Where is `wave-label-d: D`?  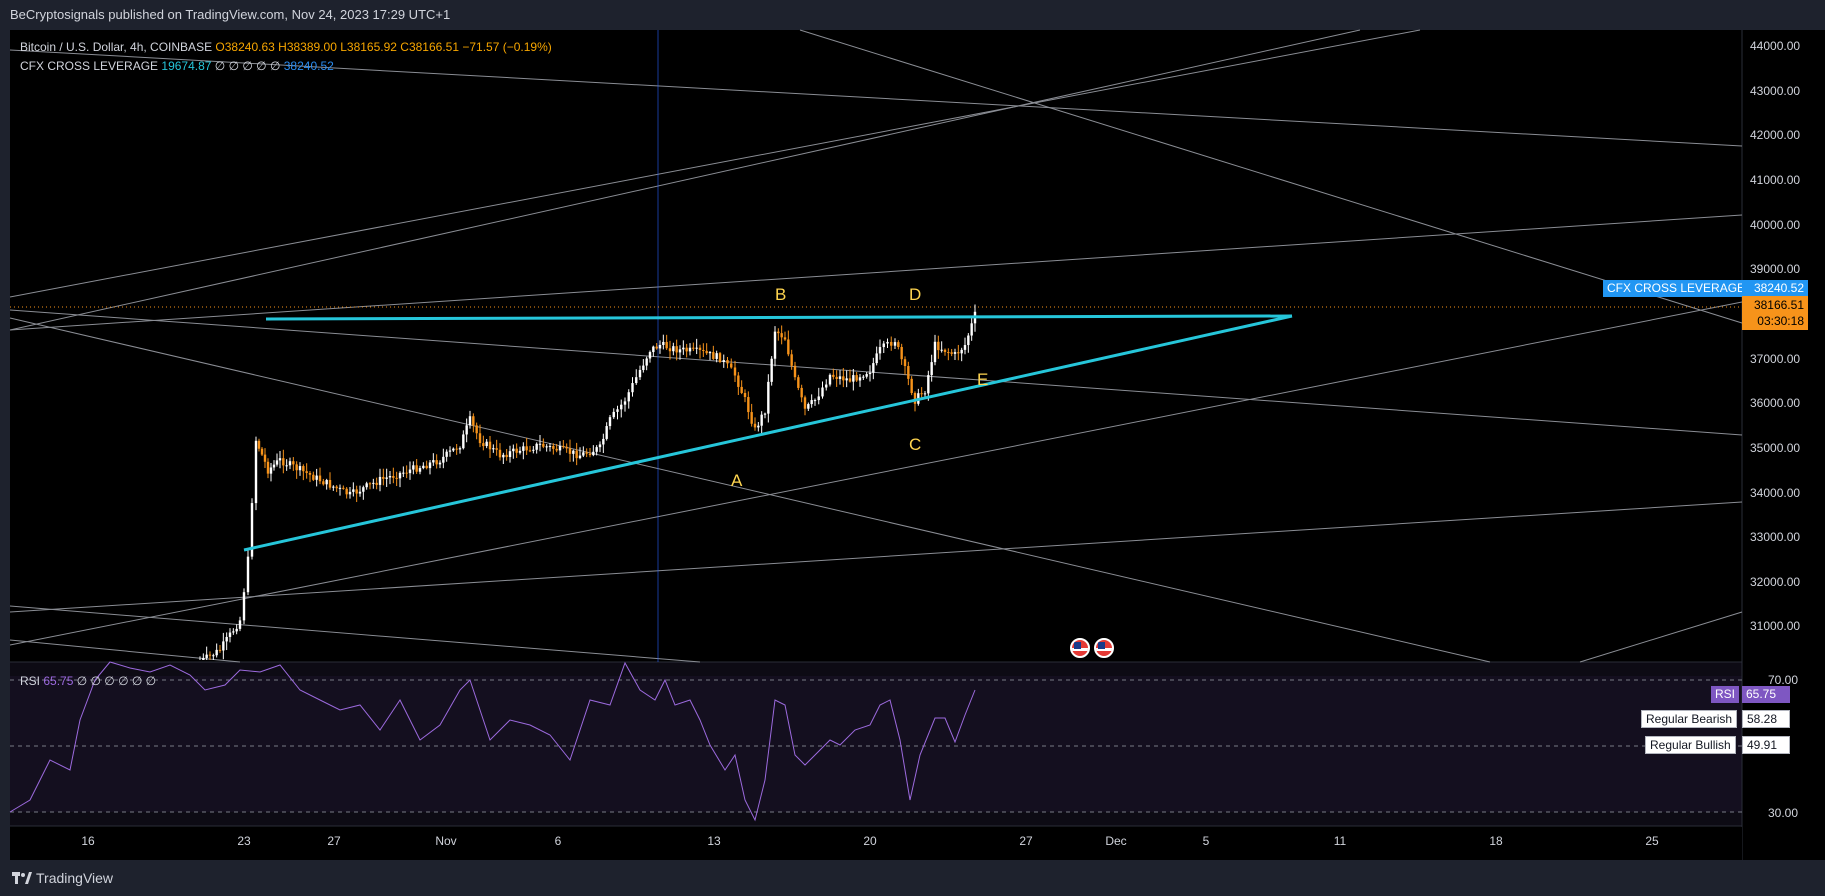
wave-label-d: D is located at coordinates (915, 294).